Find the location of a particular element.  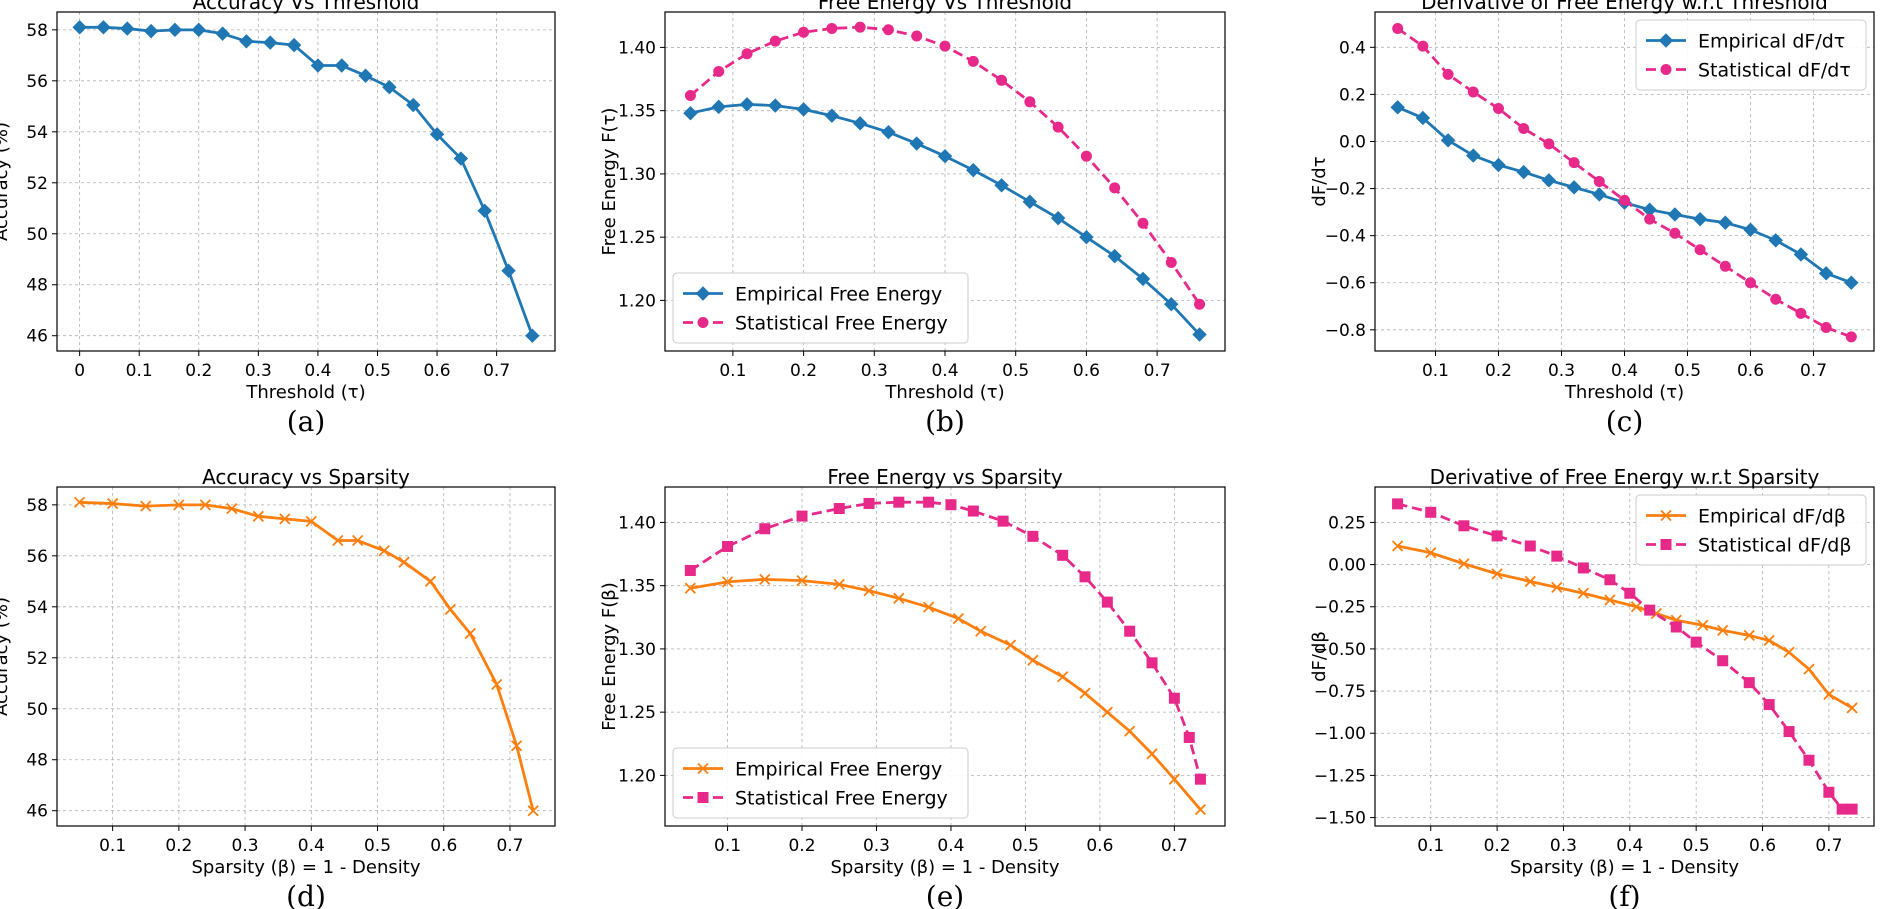

y-tick-label: 1.30 is located at coordinates (637, 650).